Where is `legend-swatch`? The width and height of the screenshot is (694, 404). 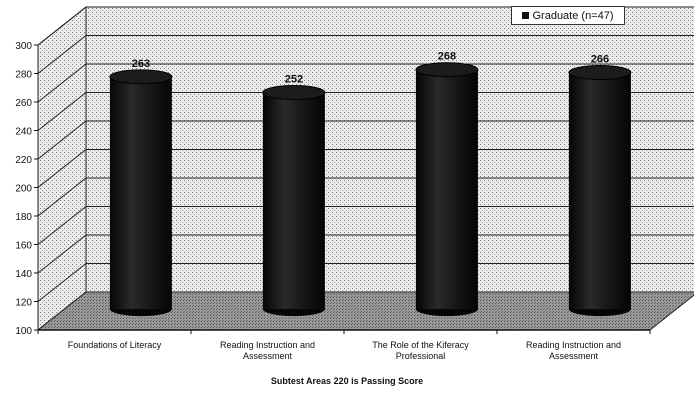
legend-swatch is located at coordinates (526, 15).